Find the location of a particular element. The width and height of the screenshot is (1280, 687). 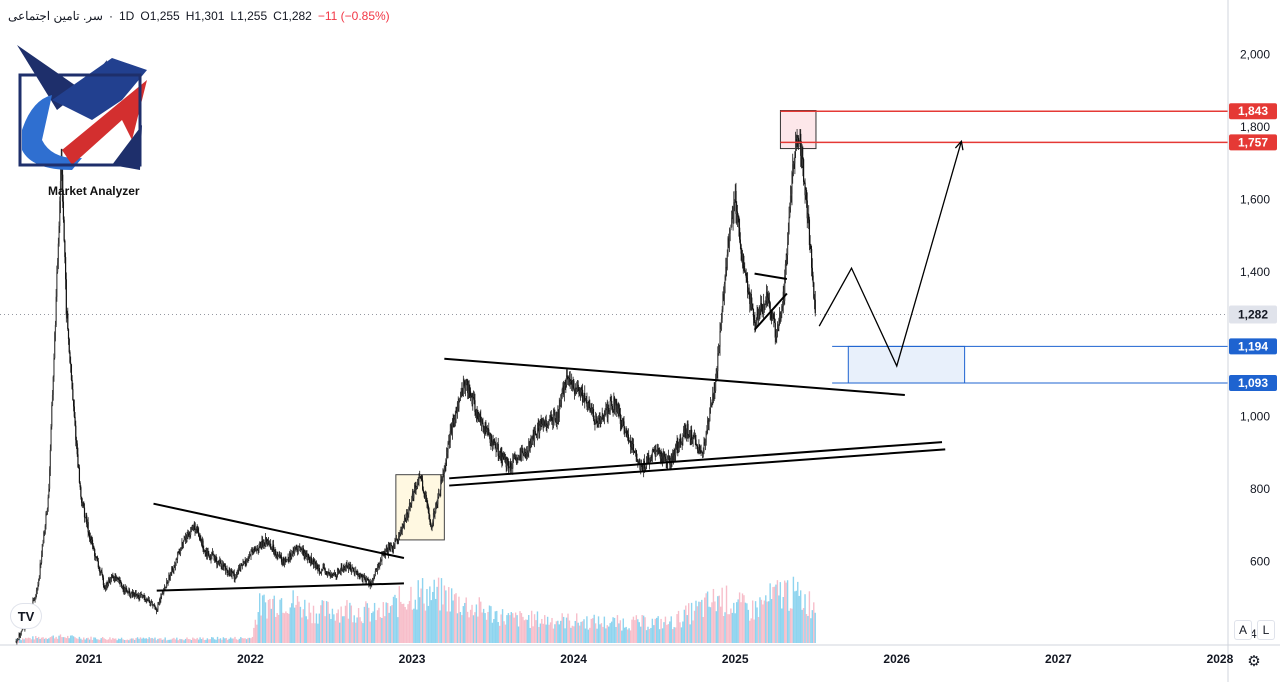

tradingview-logo: TV is located at coordinates (26, 616).